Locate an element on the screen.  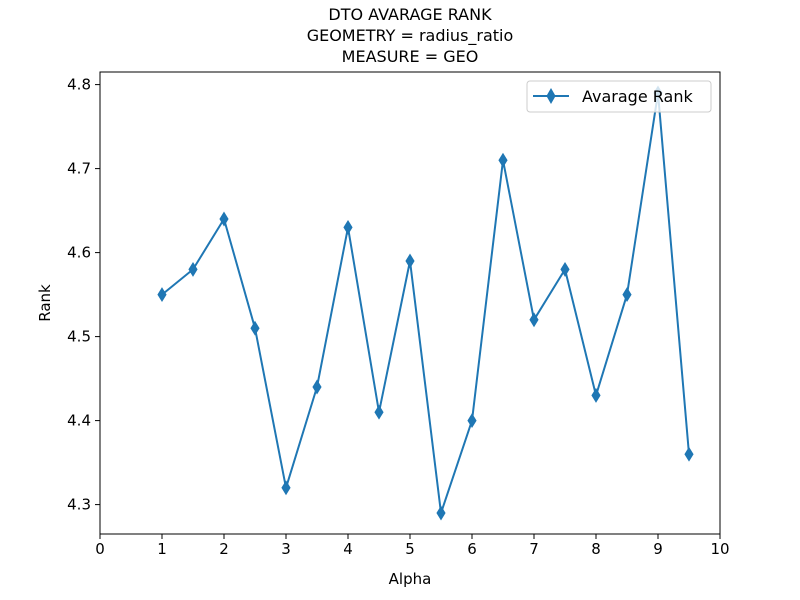
legend: Avarage Rank is located at coordinates (619, 96).